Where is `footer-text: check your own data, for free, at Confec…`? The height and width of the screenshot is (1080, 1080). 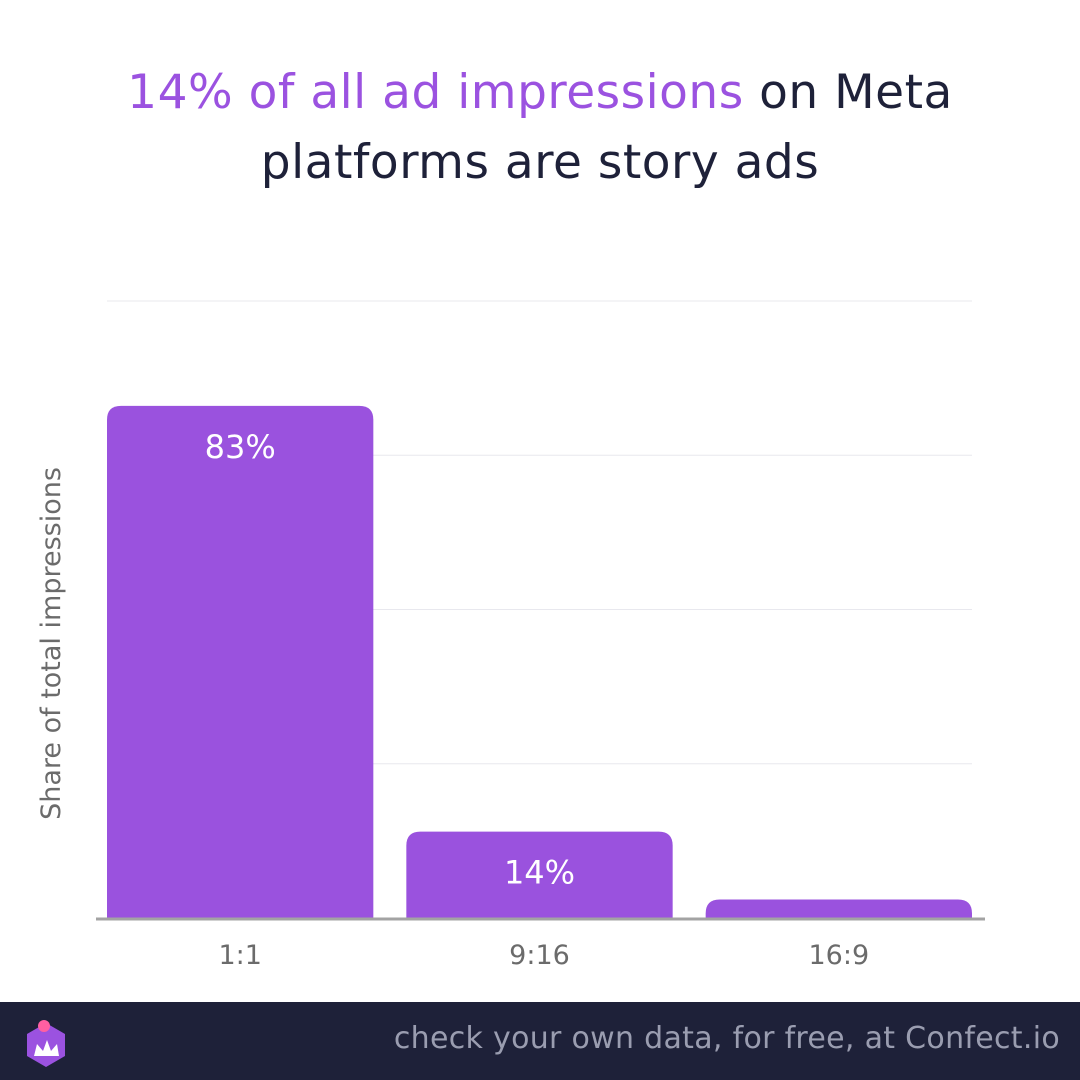 footer-text: check your own data, for free, at Confec… is located at coordinates (726, 1038).